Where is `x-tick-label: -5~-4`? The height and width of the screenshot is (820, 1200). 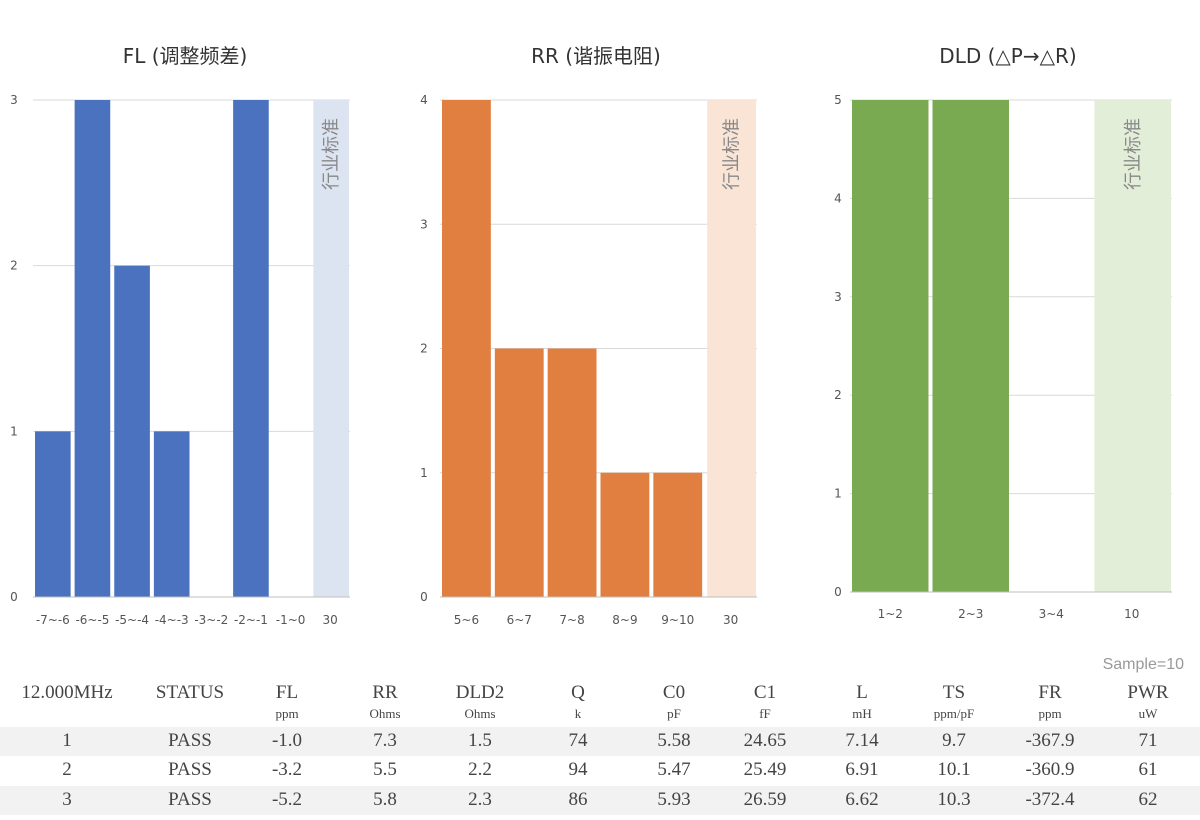
x-tick-label: -5~-4 is located at coordinates (132, 620).